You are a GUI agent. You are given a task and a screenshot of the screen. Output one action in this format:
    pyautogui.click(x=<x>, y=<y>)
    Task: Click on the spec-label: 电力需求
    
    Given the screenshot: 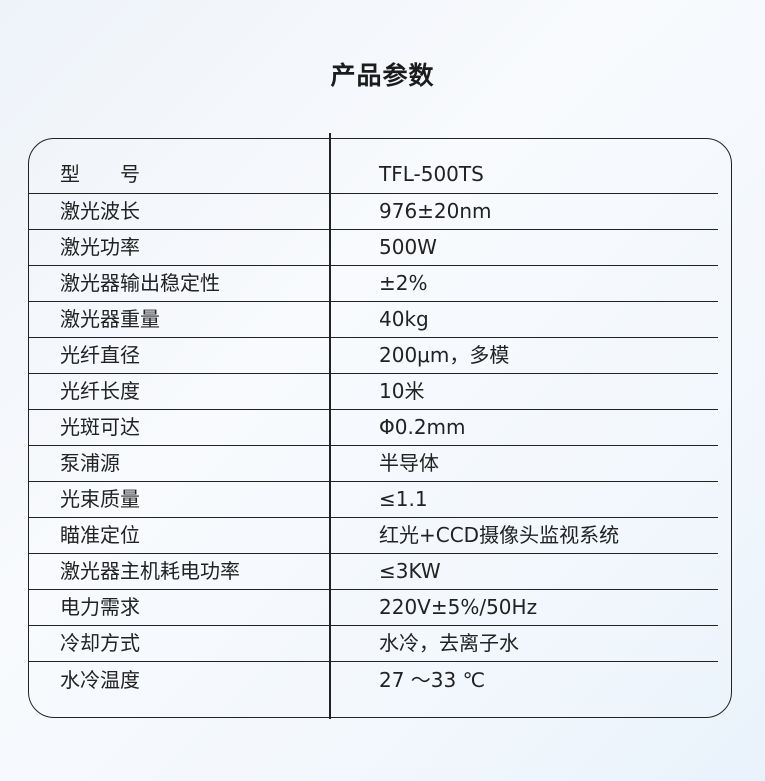 What is the action you would take?
    pyautogui.click(x=100, y=607)
    